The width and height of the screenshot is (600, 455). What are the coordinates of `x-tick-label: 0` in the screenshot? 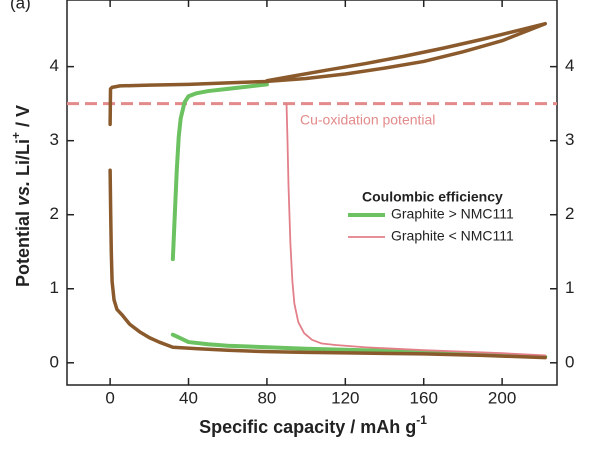 It's located at (109, 397).